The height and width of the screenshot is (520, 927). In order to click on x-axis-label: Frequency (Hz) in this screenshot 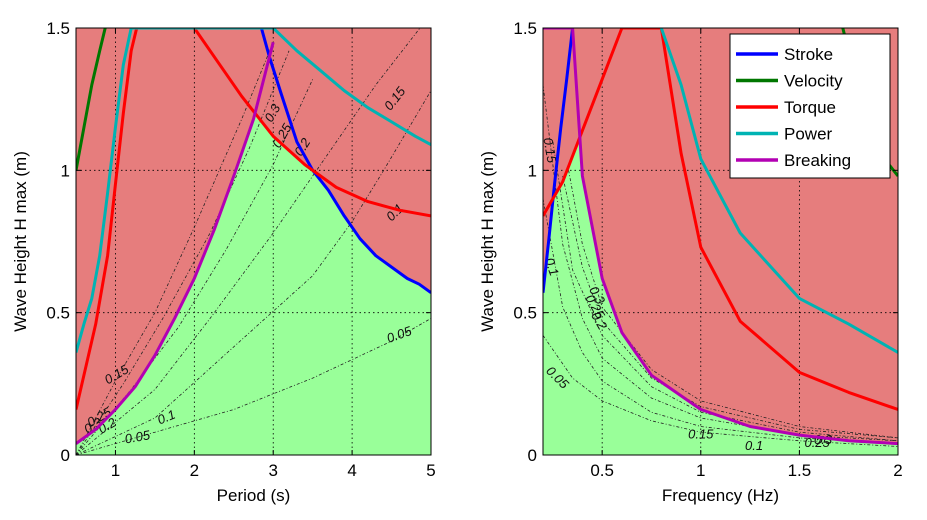, I will do `click(720, 495)`.